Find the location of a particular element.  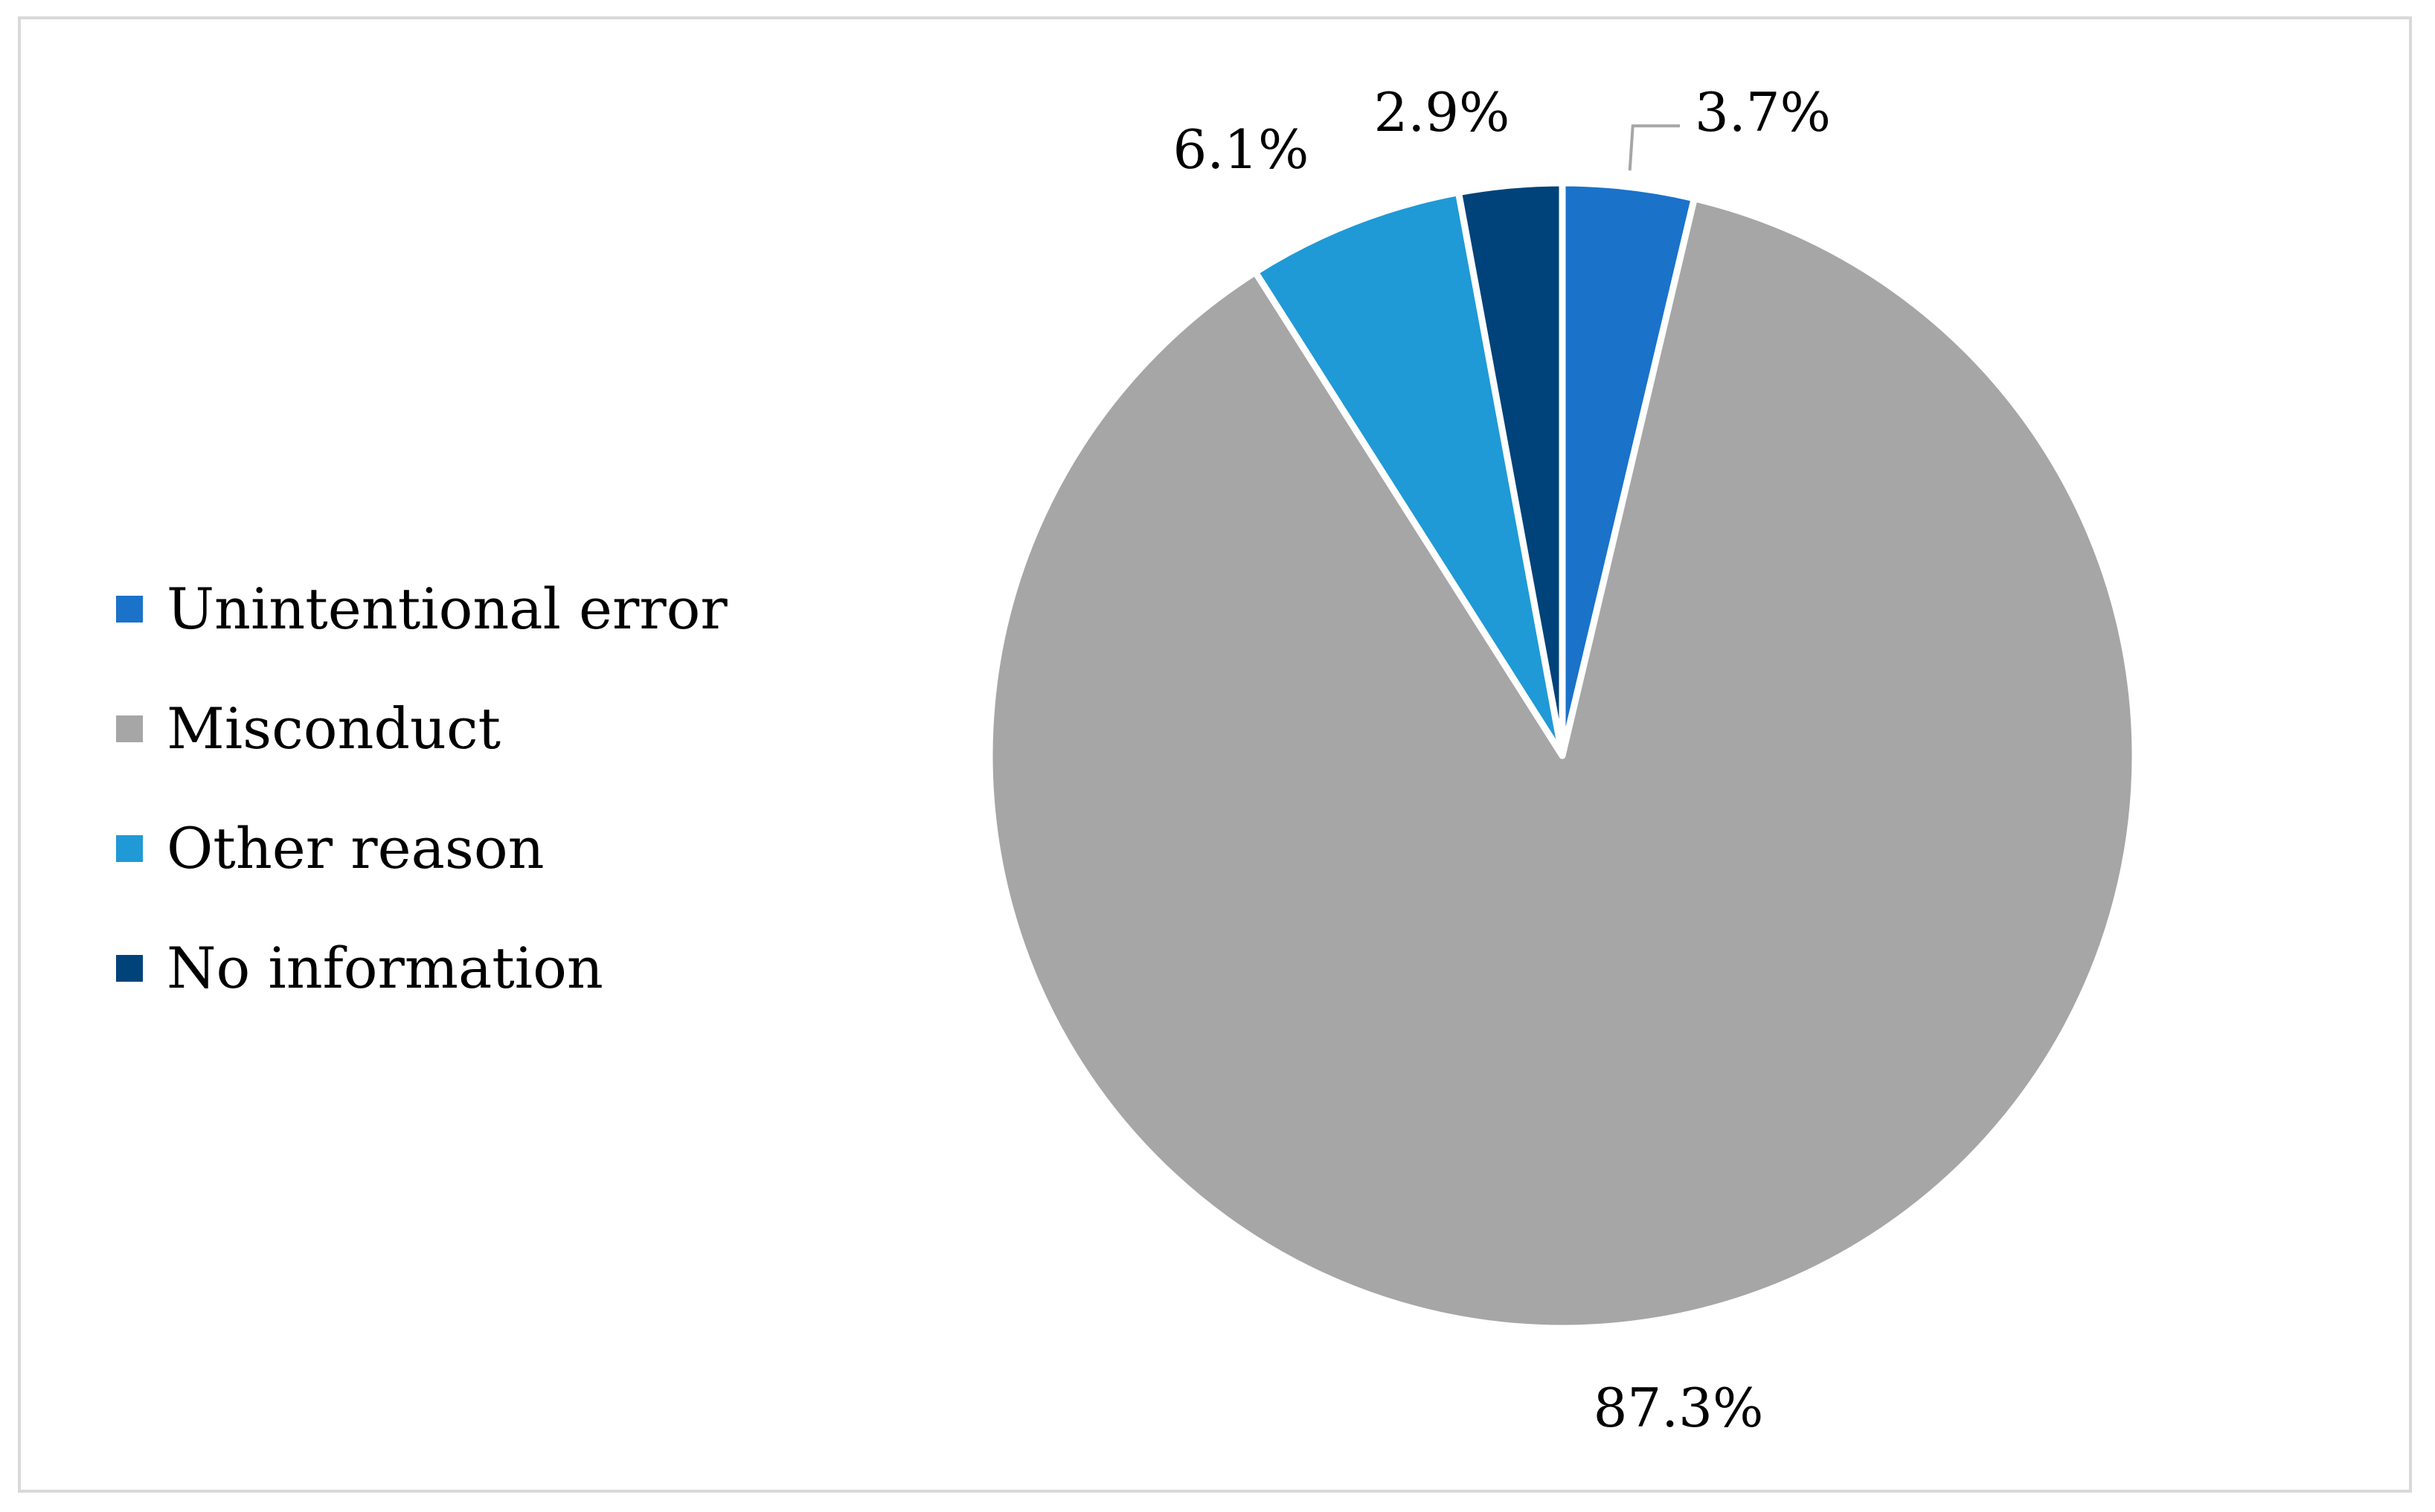

legend-label-no-information: No information is located at coordinates (385, 968).